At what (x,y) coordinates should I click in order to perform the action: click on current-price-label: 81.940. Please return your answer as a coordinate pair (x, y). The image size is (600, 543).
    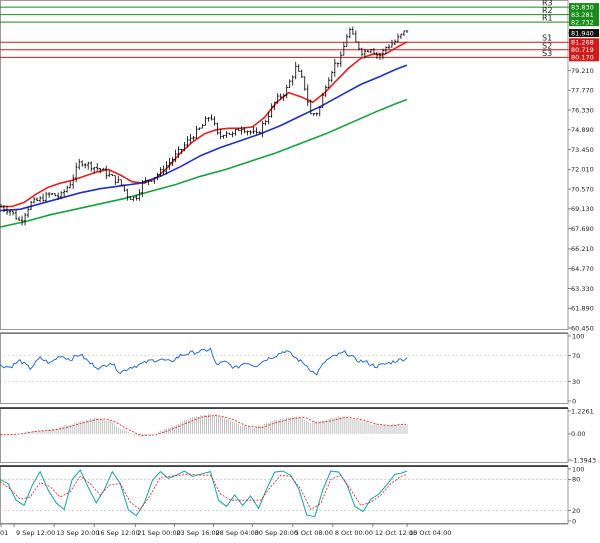
    Looking at the image, I should click on (582, 33).